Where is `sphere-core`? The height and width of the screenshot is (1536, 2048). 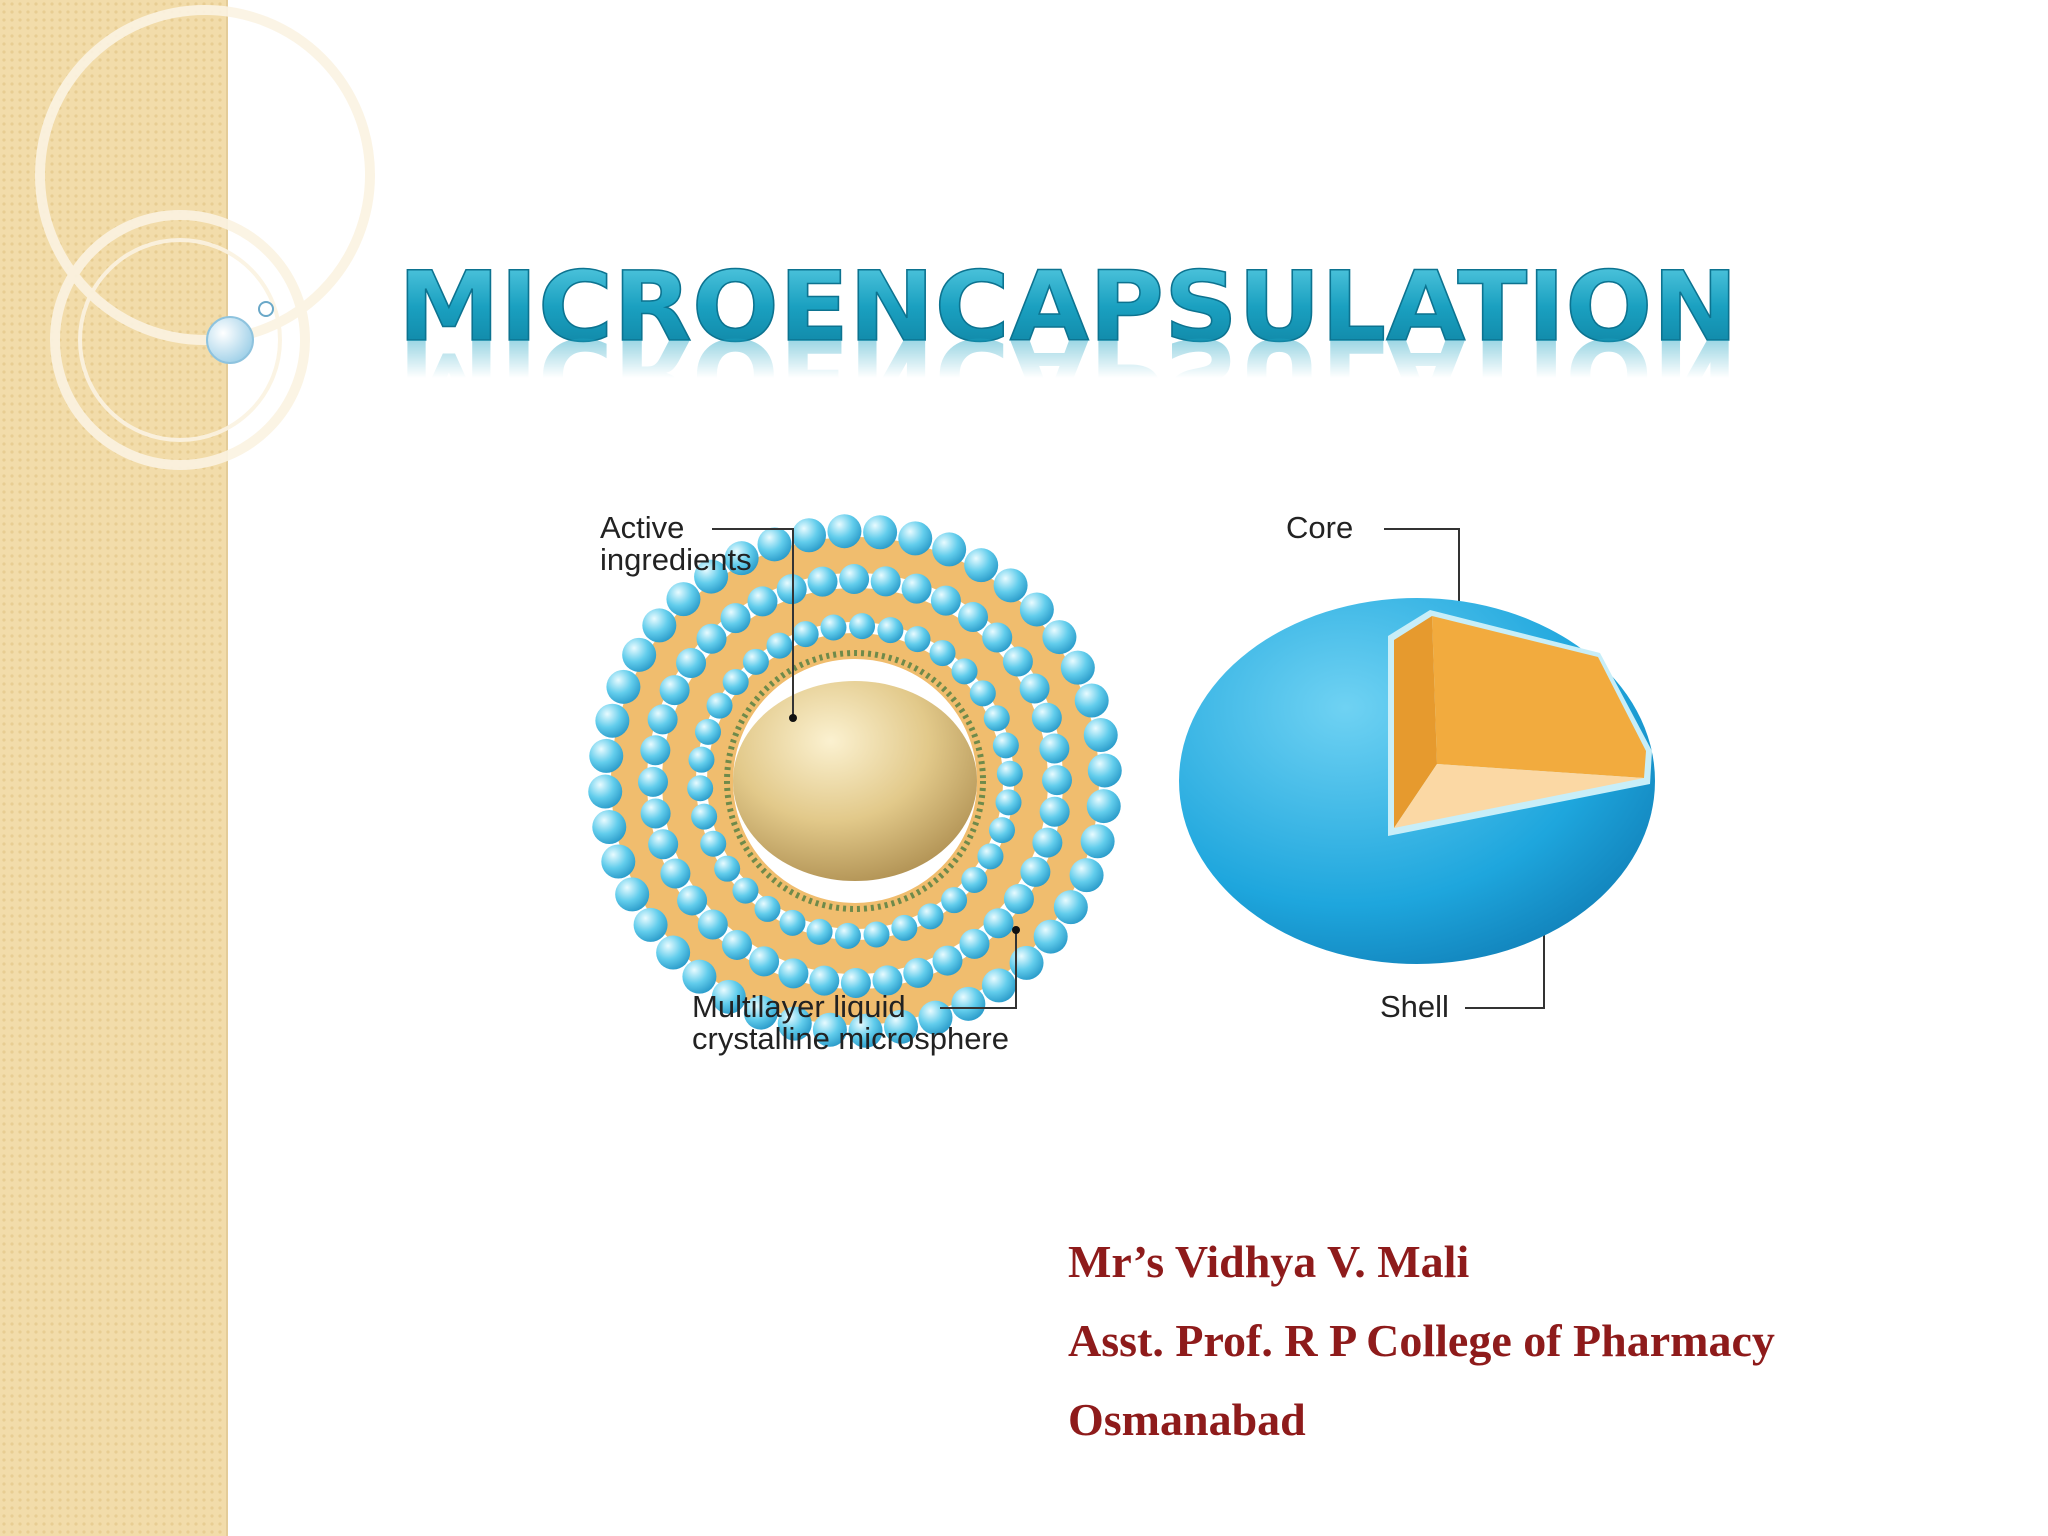
sphere-core is located at coordinates (855, 781).